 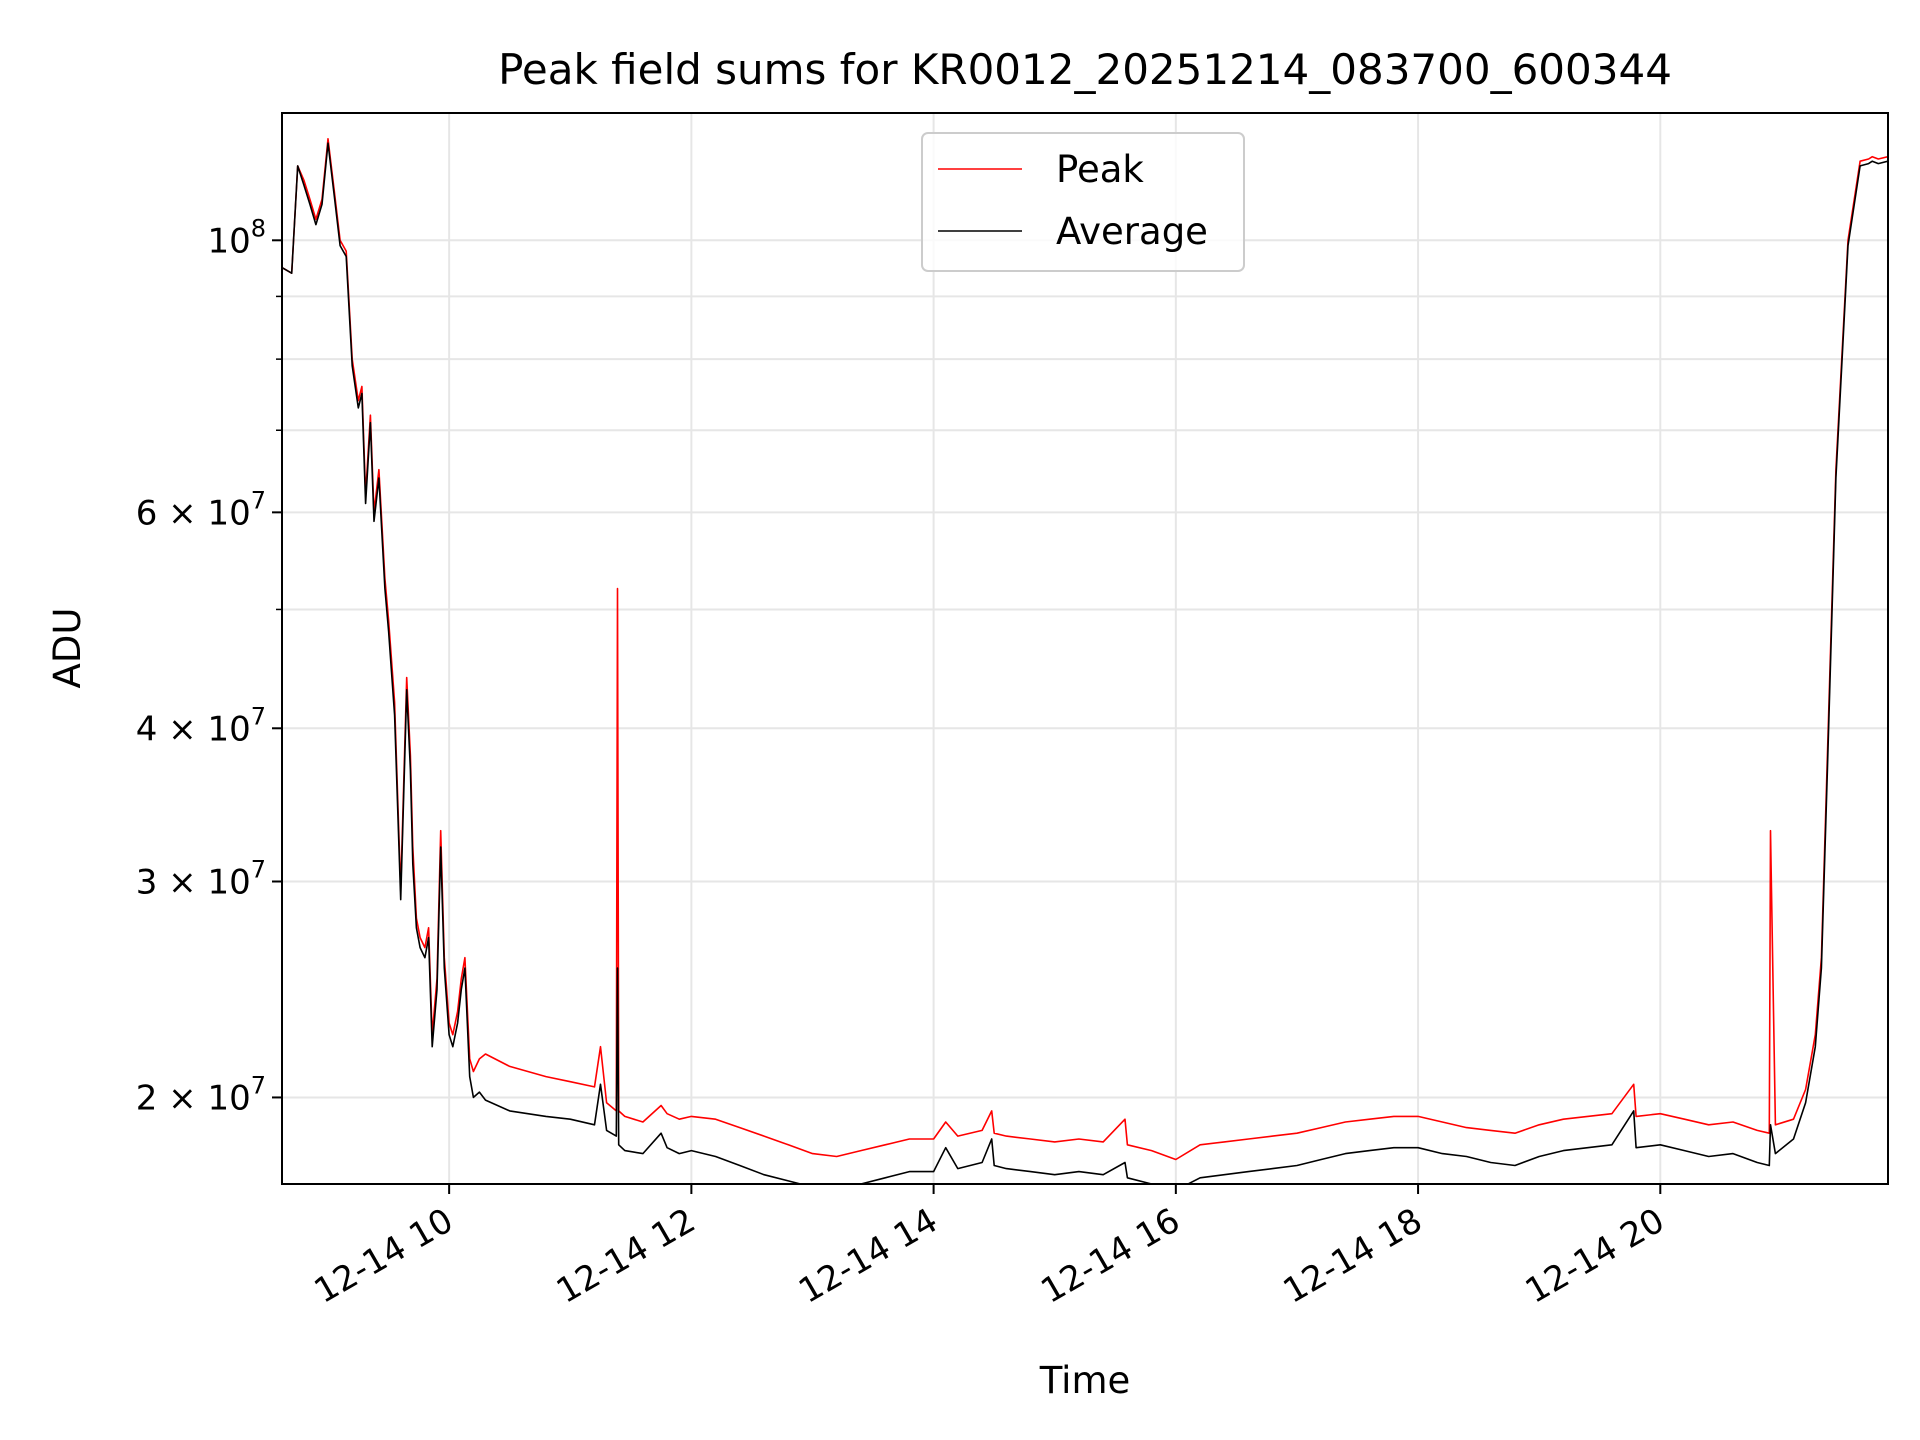 What do you see at coordinates (1100, 169) in the screenshot?
I see `legend-peak-label: Peak` at bounding box center [1100, 169].